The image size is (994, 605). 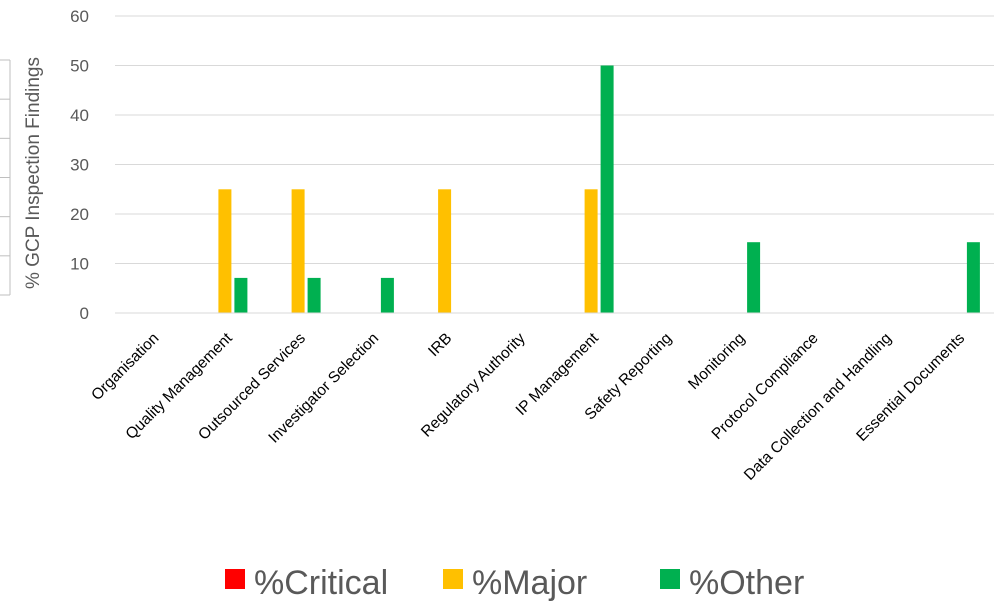 I want to click on y-axis-title: % GCP Inspection Findings, so click(x=33, y=173).